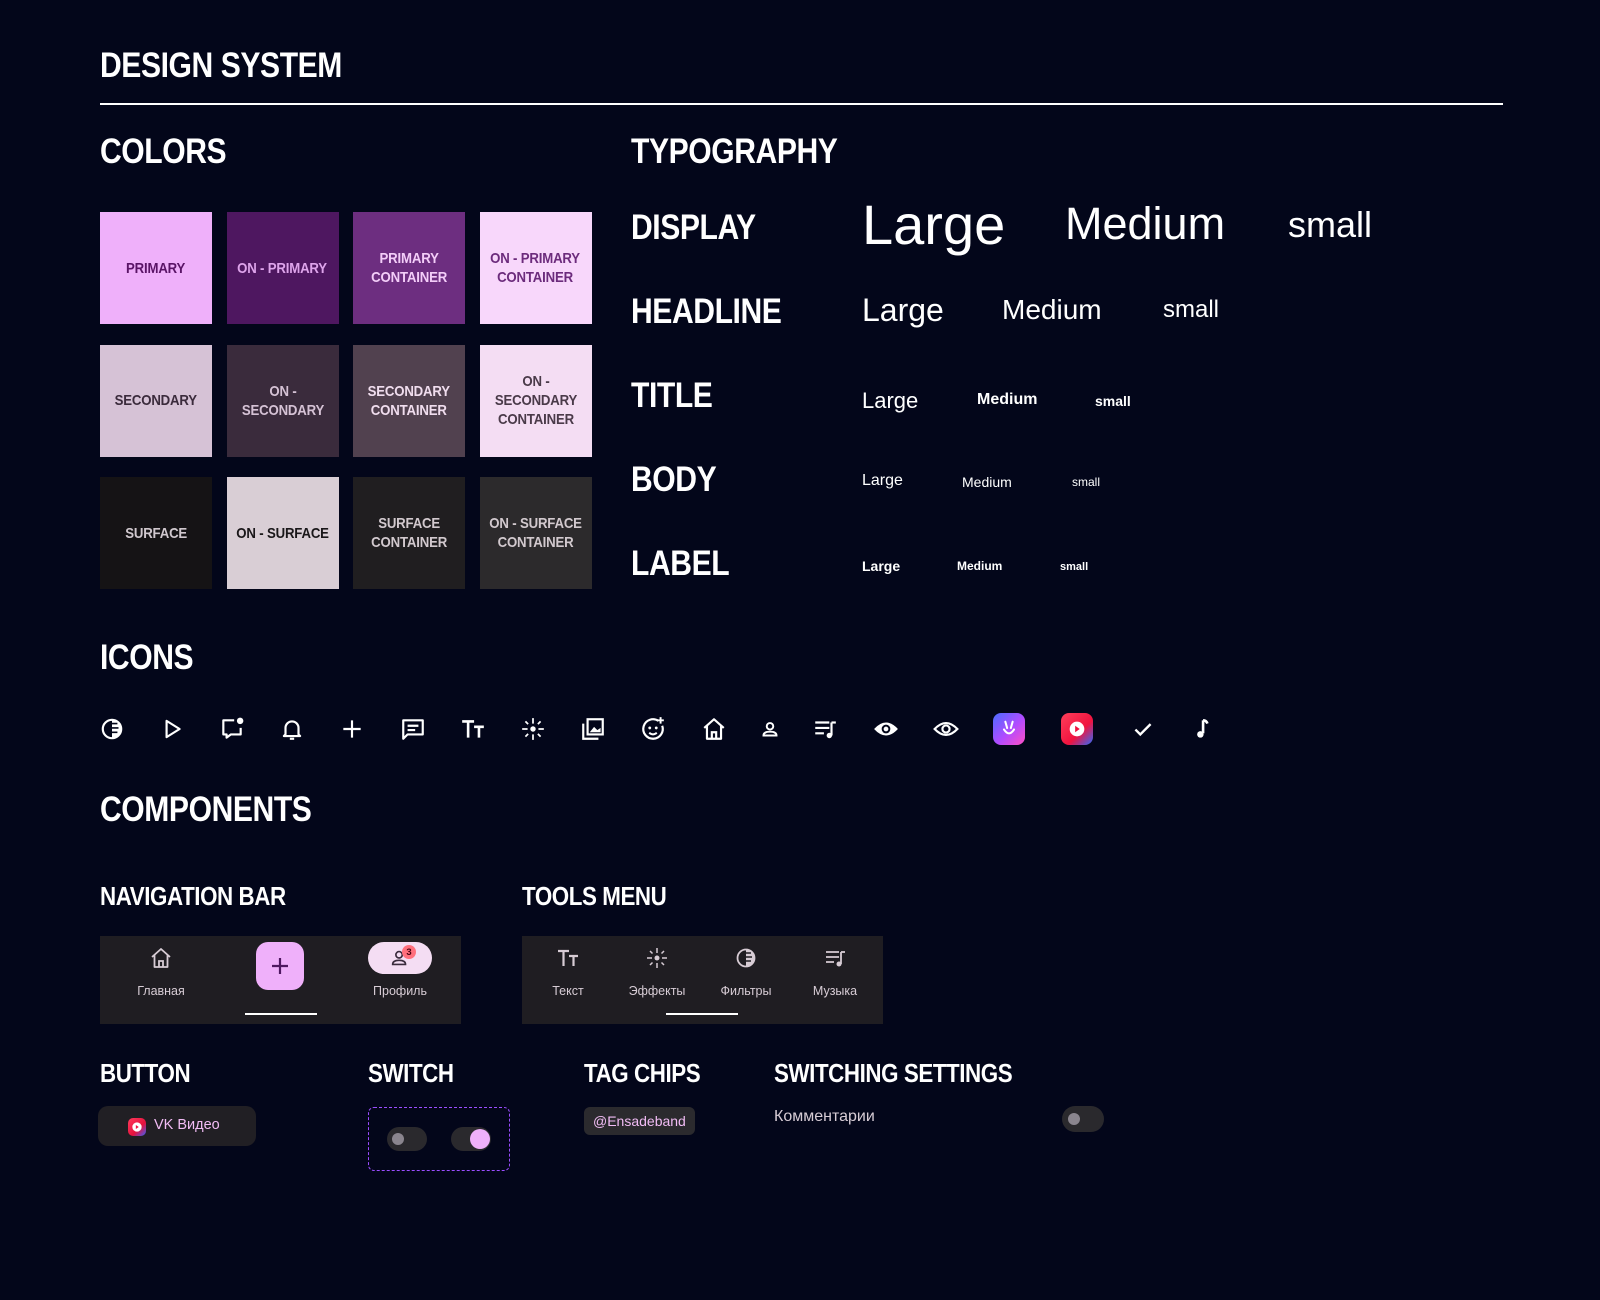 The width and height of the screenshot is (1600, 1300). Describe the element at coordinates (147, 657) in the screenshot. I see `icons-heading: ICONS` at that location.